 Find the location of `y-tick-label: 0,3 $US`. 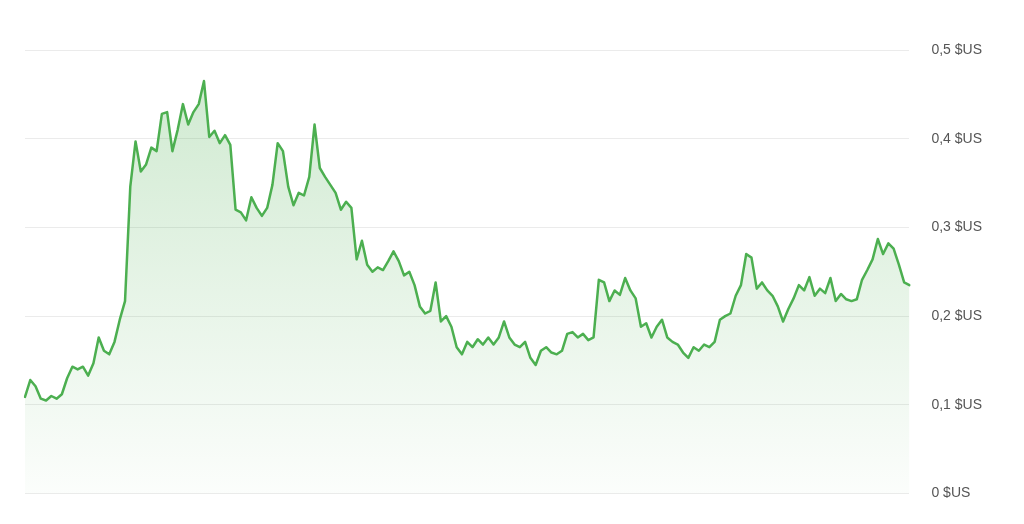

y-tick-label: 0,3 $US is located at coordinates (957, 226).